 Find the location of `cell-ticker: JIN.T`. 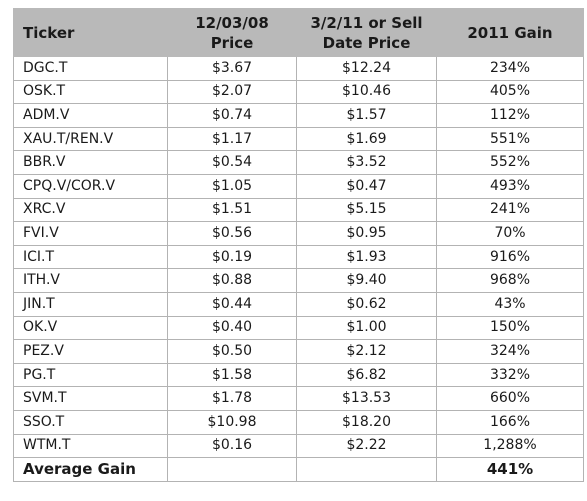

cell-ticker: JIN.T is located at coordinates (90, 304).